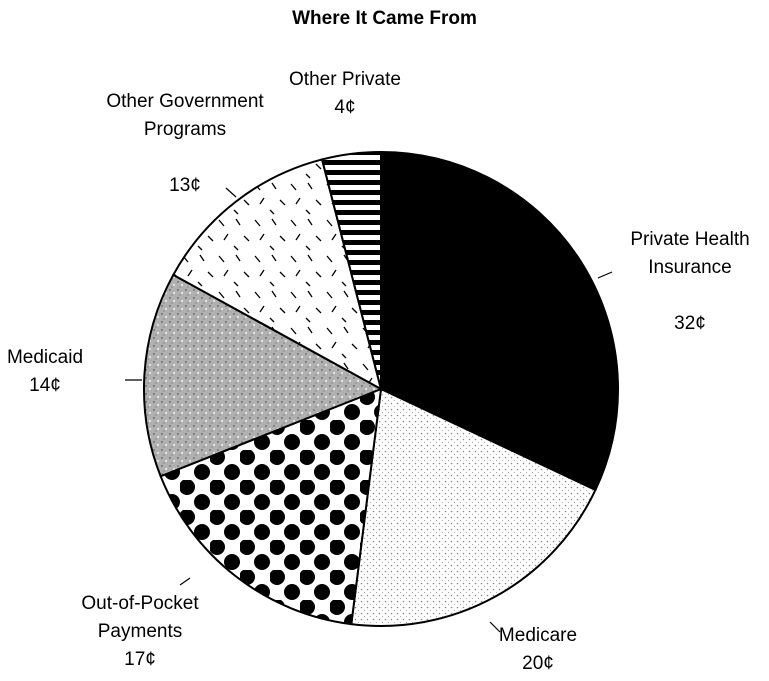  Describe the element at coordinates (690, 323) in the screenshot. I see `value-label: 32¢` at that location.